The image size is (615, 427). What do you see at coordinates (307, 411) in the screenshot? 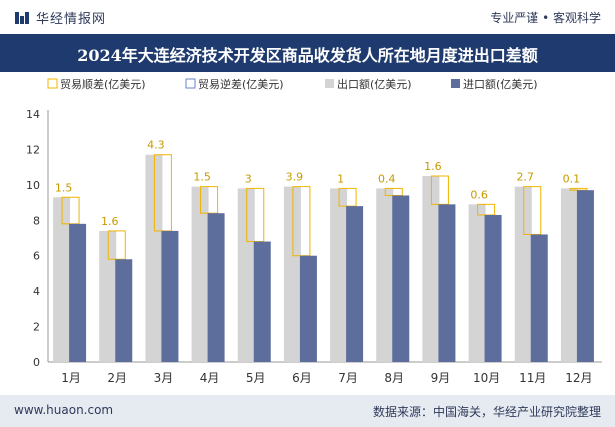
I see `footer-bar` at bounding box center [307, 411].